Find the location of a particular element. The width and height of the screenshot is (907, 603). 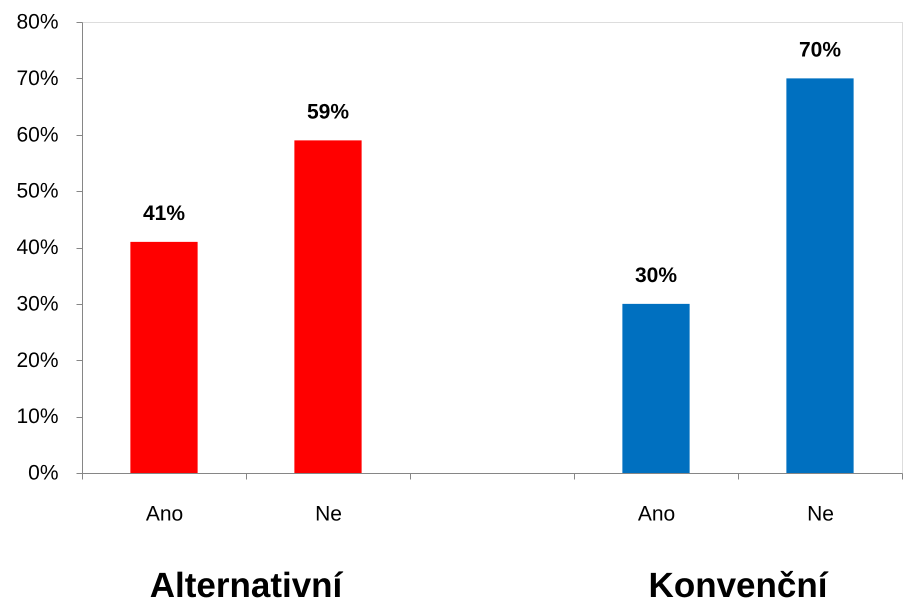

text: Alternativní is located at coordinates (247, 584).